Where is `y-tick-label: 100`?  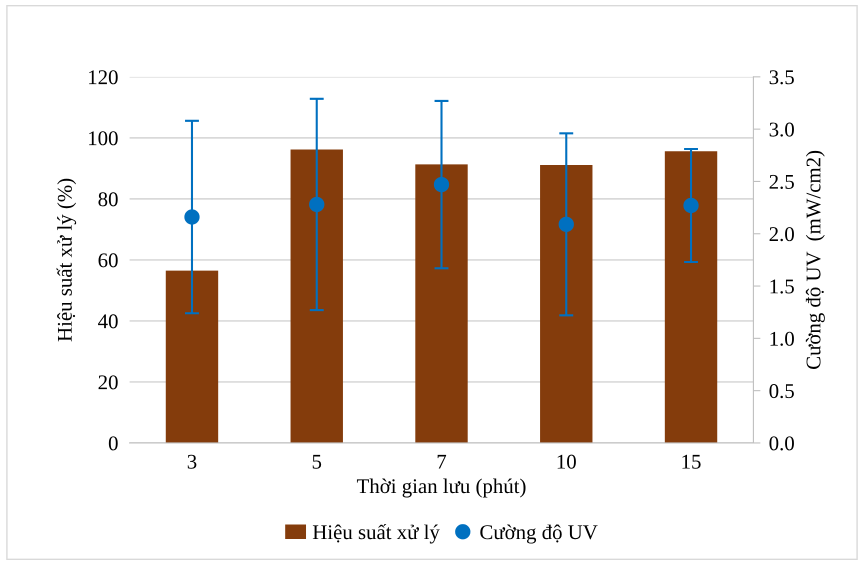
y-tick-label: 100 is located at coordinates (103, 138).